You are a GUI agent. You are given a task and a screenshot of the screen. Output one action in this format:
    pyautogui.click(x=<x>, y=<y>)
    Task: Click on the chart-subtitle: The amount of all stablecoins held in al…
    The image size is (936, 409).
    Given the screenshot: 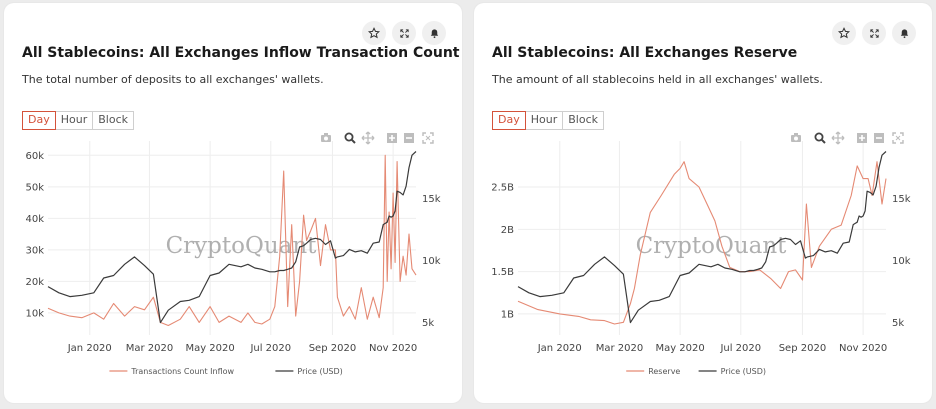 What is the action you would take?
    pyautogui.click(x=657, y=79)
    